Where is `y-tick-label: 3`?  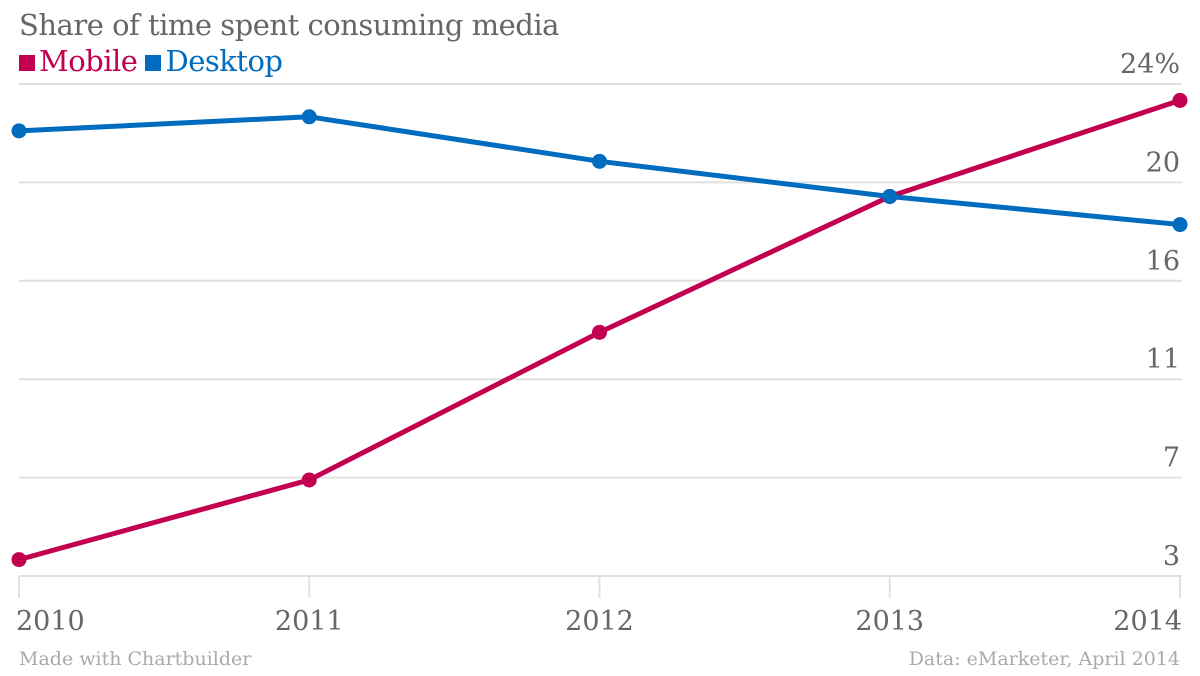
y-tick-label: 3 is located at coordinates (1171, 556).